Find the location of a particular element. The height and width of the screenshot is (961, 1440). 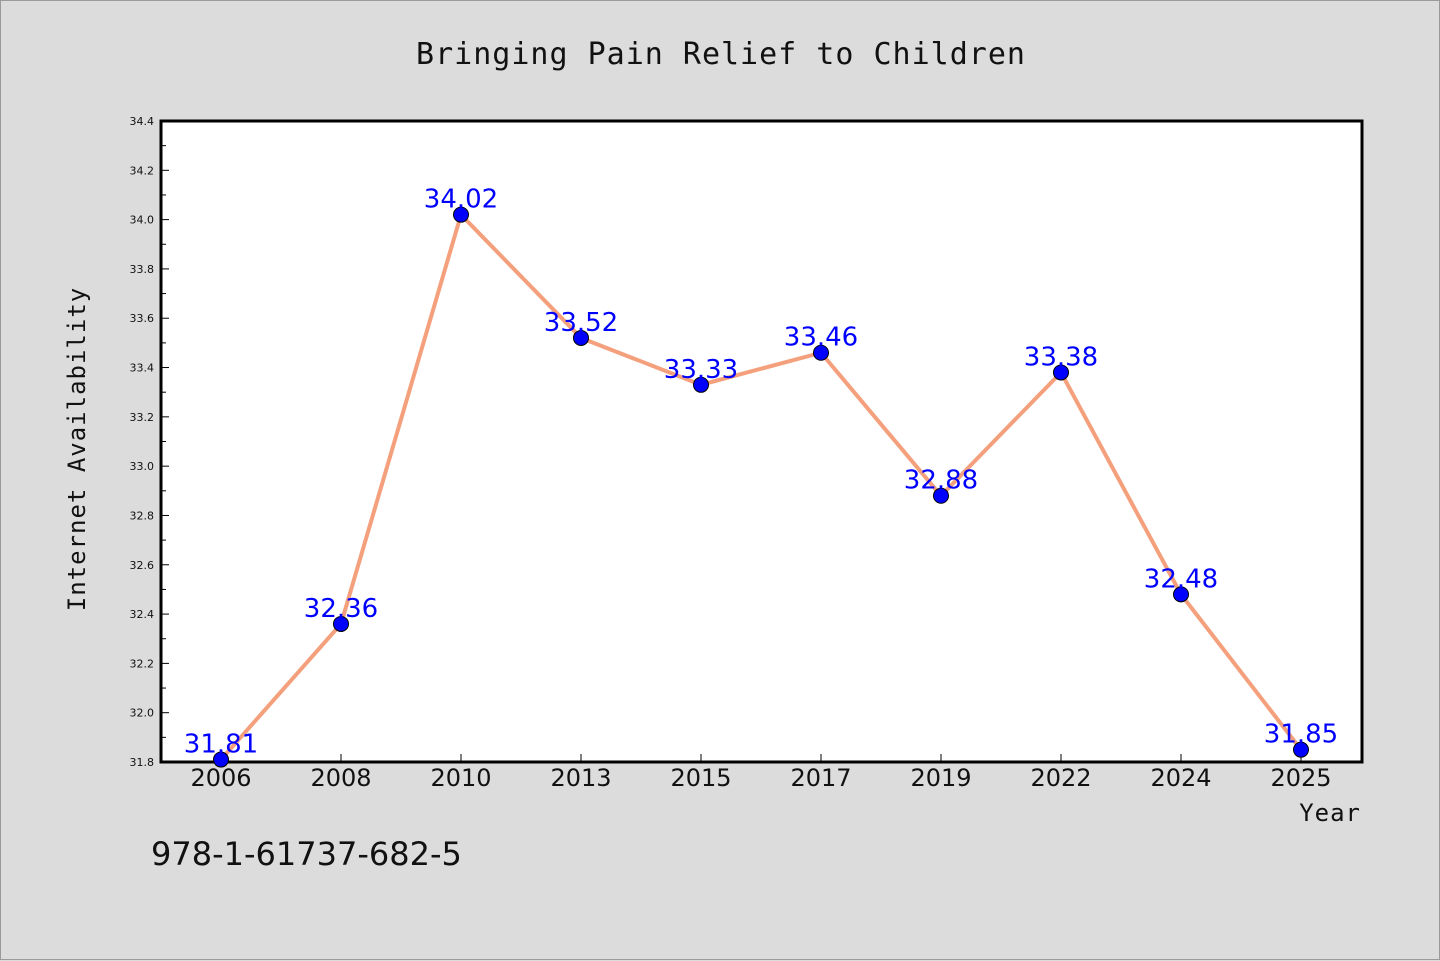

y-tick-label: 33.8 is located at coordinates (142, 269).